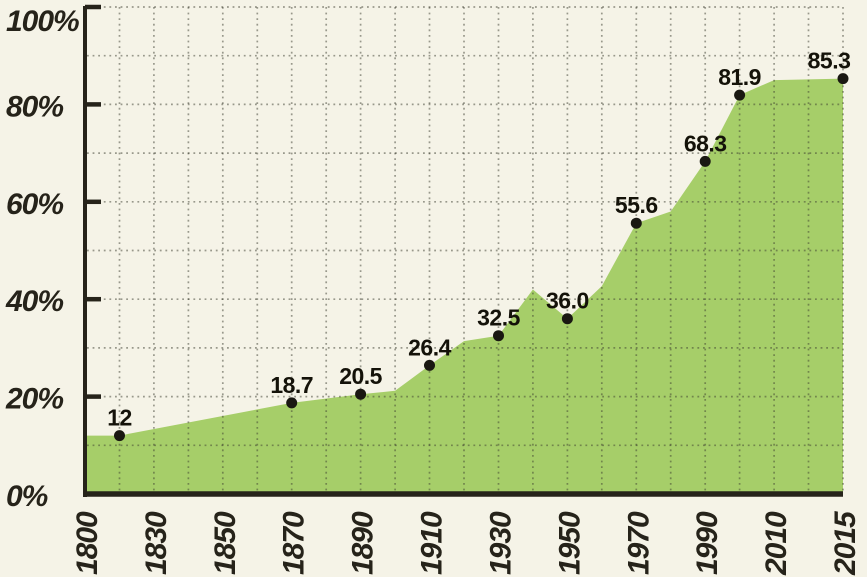 The width and height of the screenshot is (867, 577). What do you see at coordinates (829, 61) in the screenshot?
I see `data-point-label: 85.3` at bounding box center [829, 61].